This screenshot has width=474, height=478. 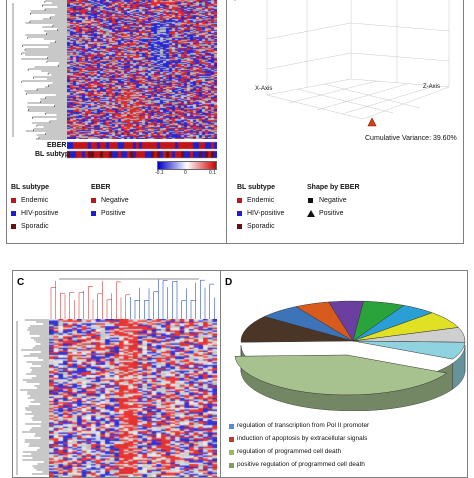 What do you see at coordinates (342, 60) in the screenshot?
I see `pca-3d-plot` at bounding box center [342, 60].